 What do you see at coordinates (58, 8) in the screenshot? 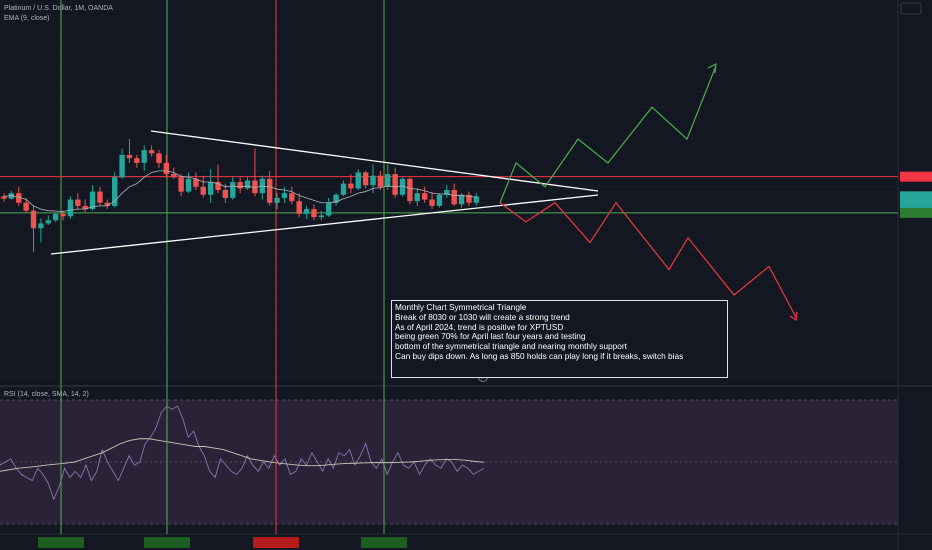
I see `symbol-title: Platinum / U.S. Dollar, 1M, OANDA` at bounding box center [58, 8].